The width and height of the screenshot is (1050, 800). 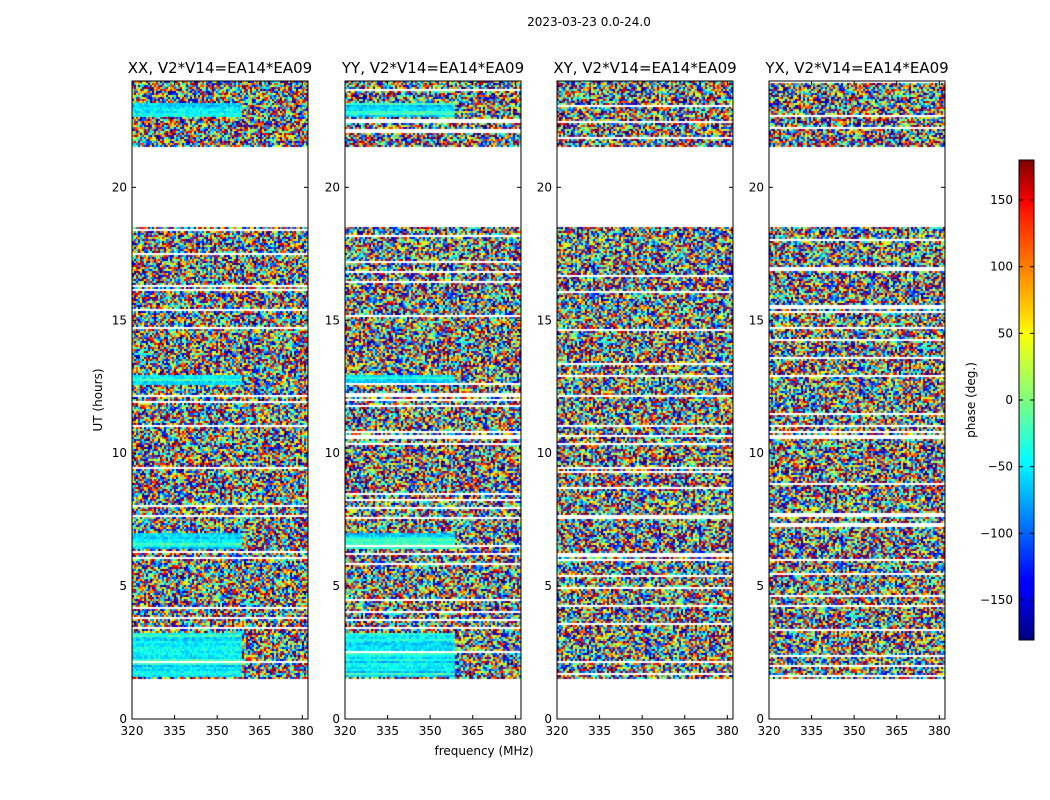 I want to click on colorbar-tick-label: −50, so click(x=1000, y=467).